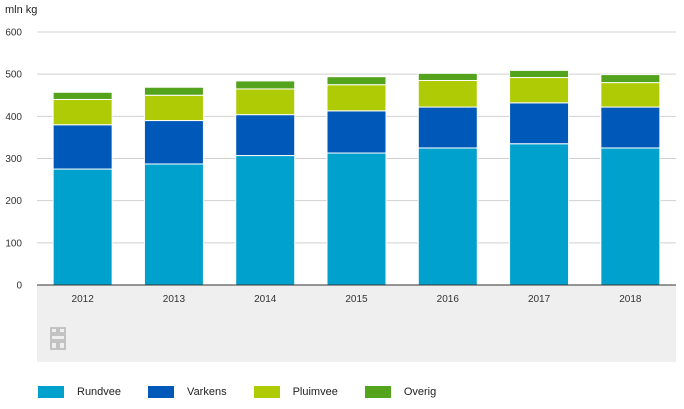  What do you see at coordinates (400, 392) in the screenshot?
I see `legend-item-overig: Overig` at bounding box center [400, 392].